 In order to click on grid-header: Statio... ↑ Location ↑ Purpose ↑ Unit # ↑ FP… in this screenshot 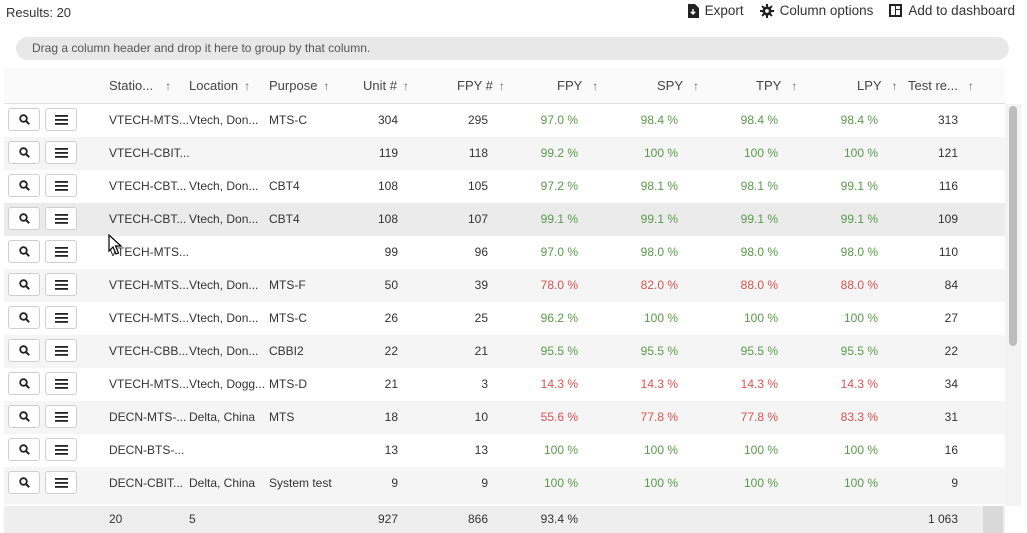, I will do `click(504, 86)`.